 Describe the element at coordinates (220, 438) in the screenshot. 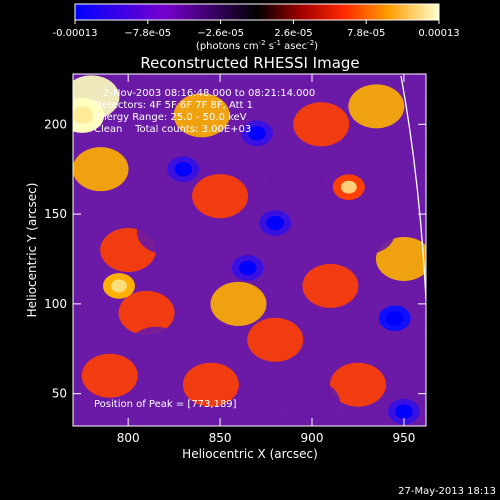

I see `x-tick-label: 850` at that location.